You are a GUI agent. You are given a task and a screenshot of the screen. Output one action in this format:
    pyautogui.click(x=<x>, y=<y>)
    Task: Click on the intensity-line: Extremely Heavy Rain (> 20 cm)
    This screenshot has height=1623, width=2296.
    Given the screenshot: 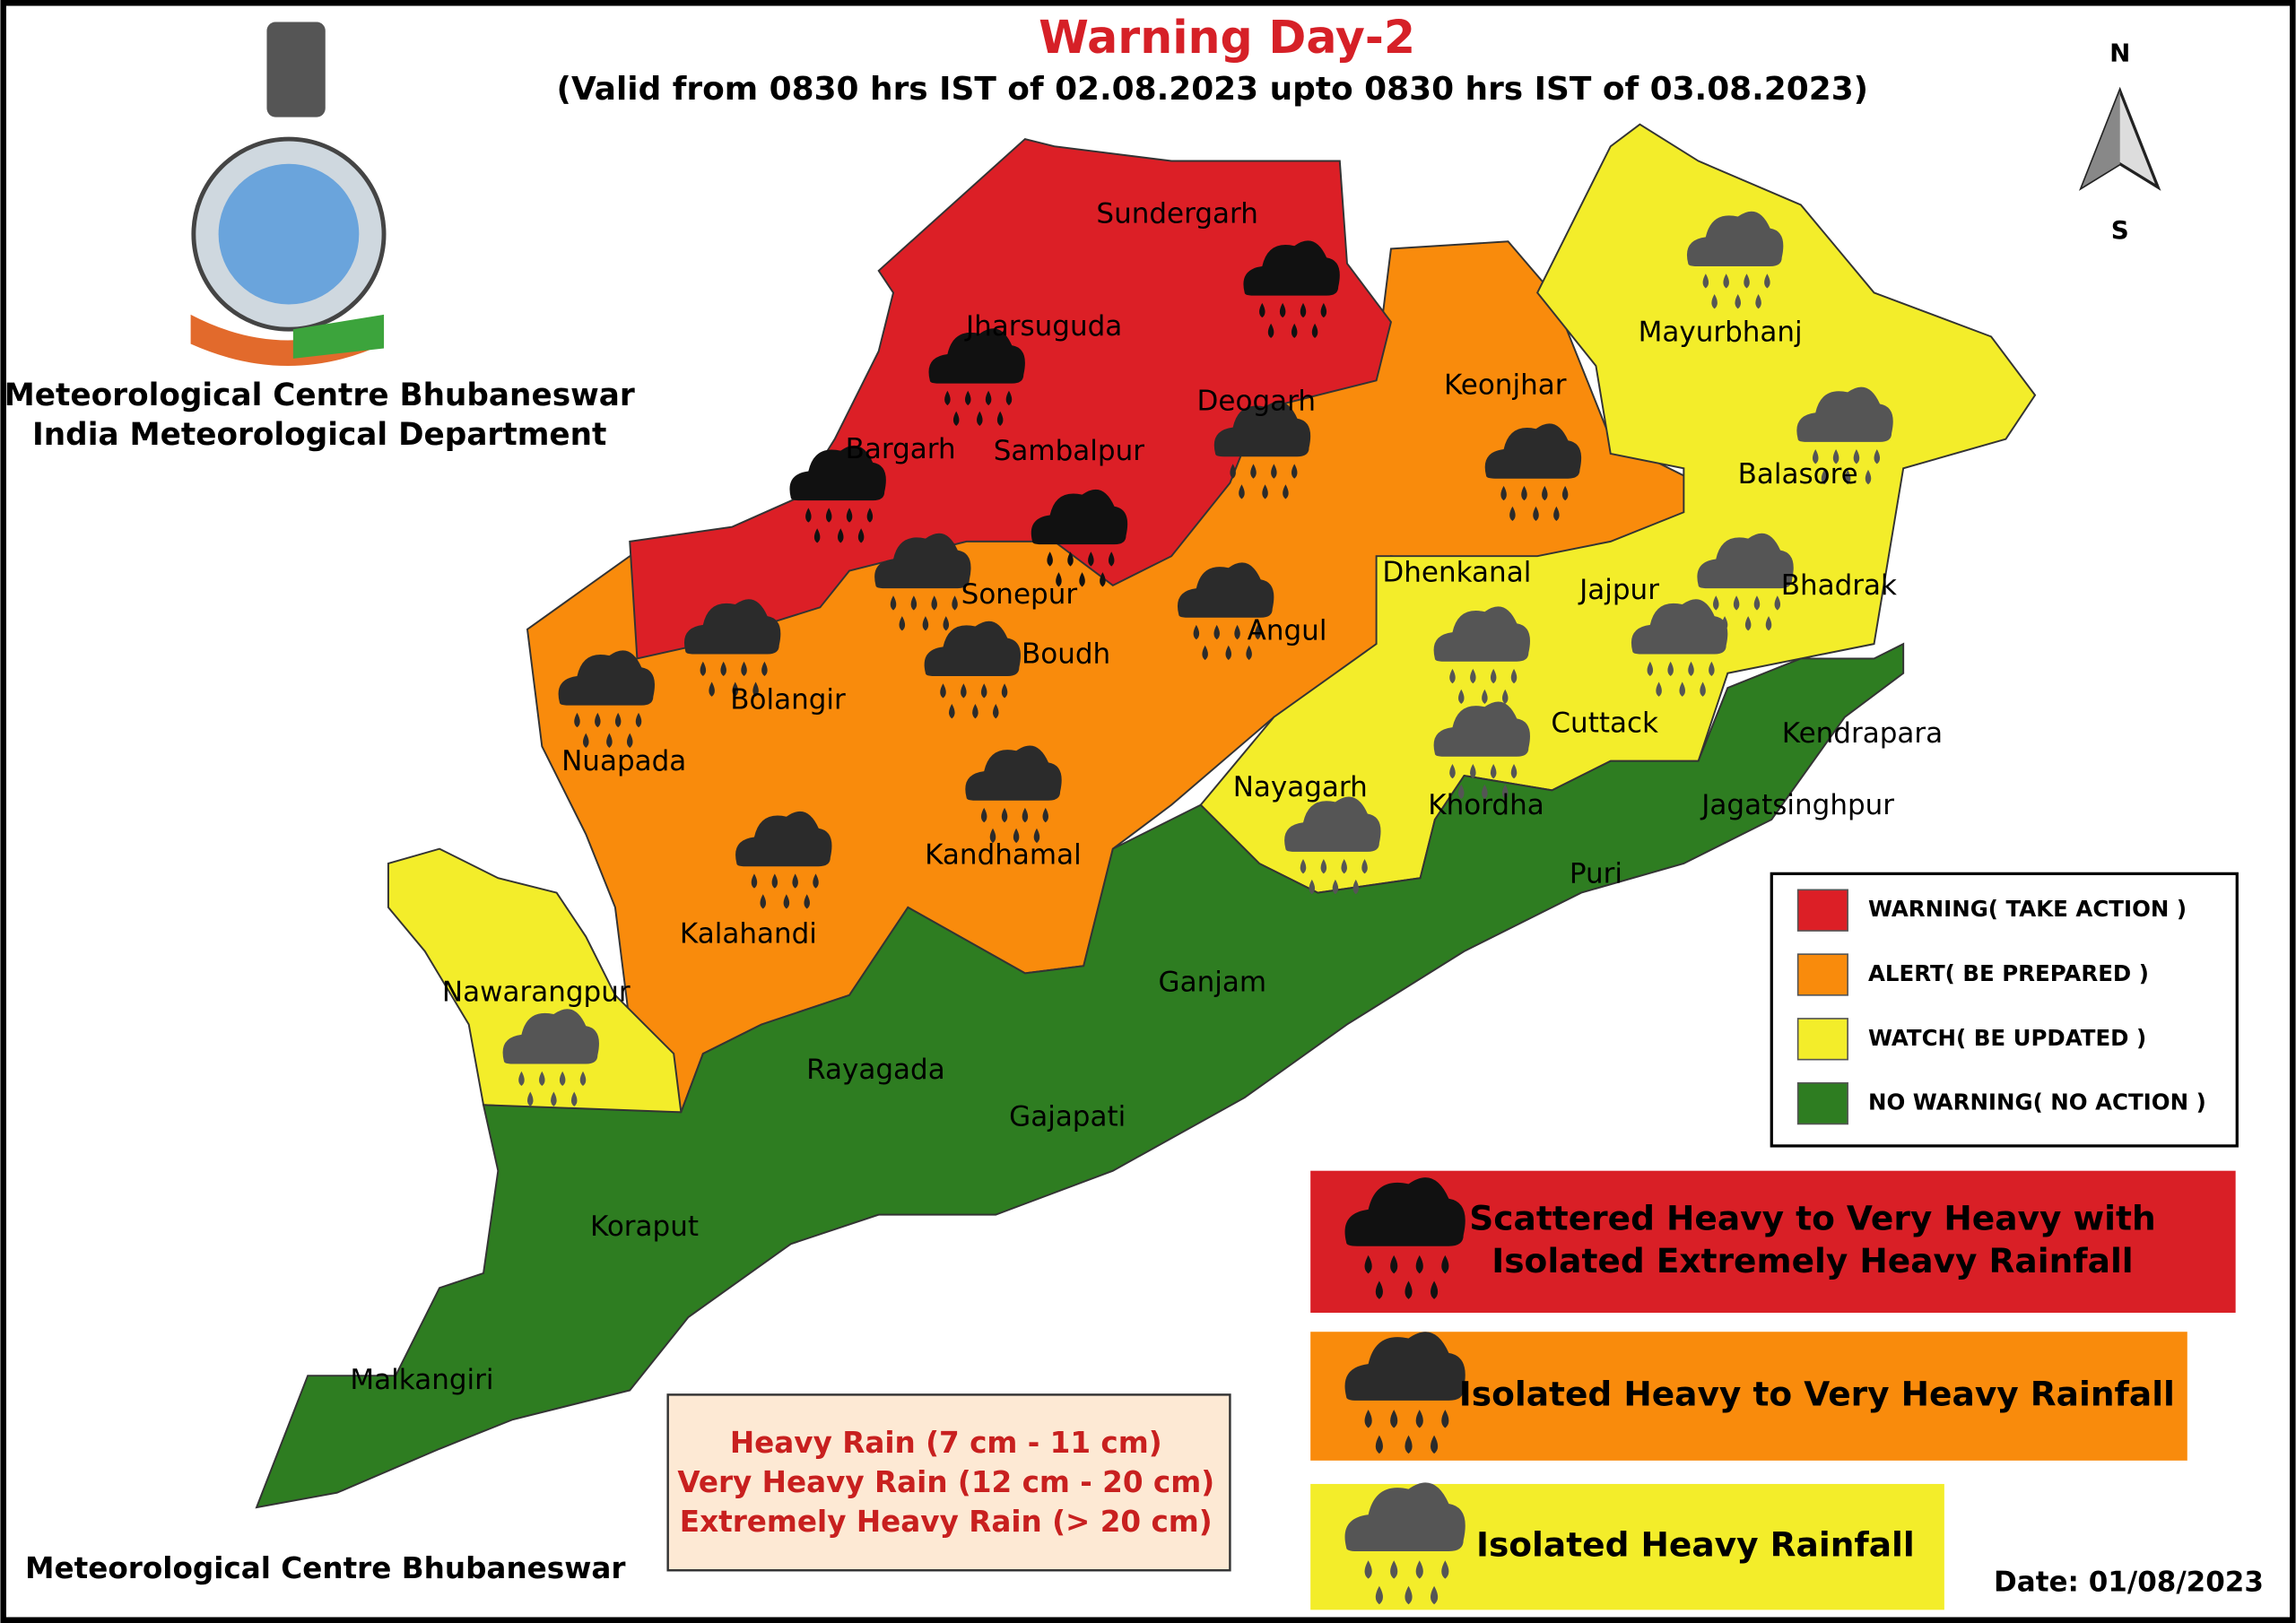 What is the action you would take?
    pyautogui.click(x=946, y=1522)
    